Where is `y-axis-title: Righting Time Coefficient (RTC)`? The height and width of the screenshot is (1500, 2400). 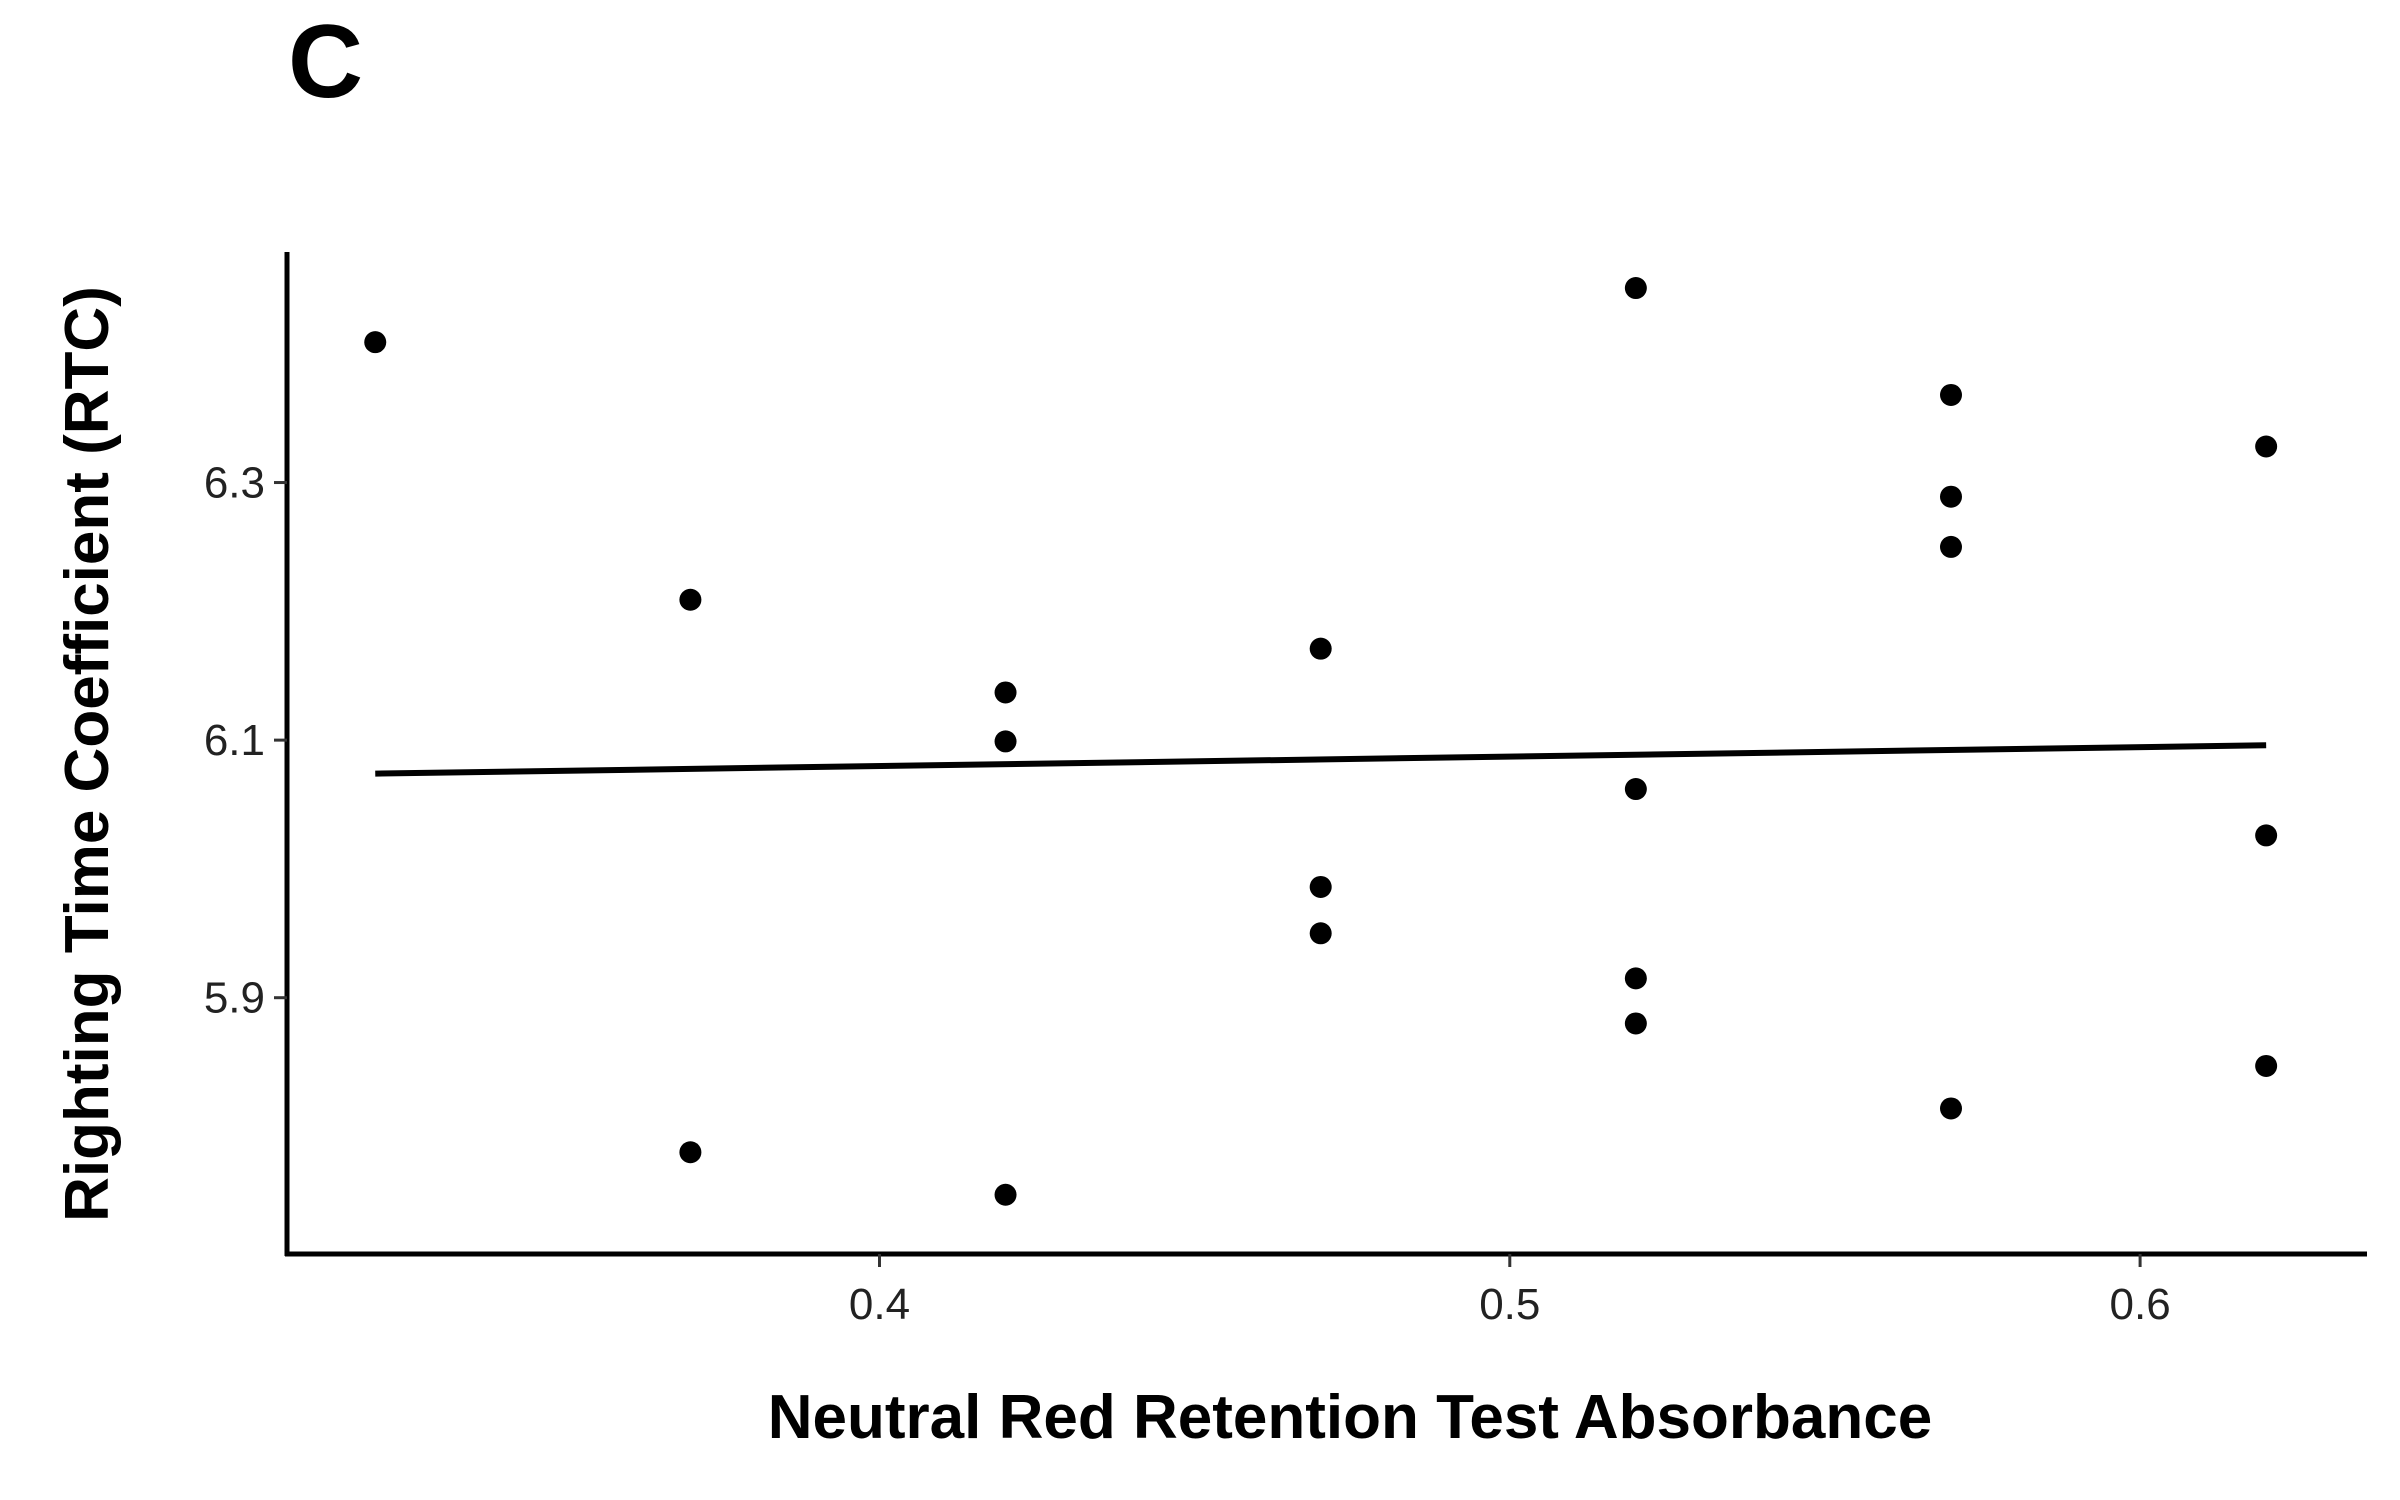 y-axis-title: Righting Time Coefficient (RTC) is located at coordinates (87, 754).